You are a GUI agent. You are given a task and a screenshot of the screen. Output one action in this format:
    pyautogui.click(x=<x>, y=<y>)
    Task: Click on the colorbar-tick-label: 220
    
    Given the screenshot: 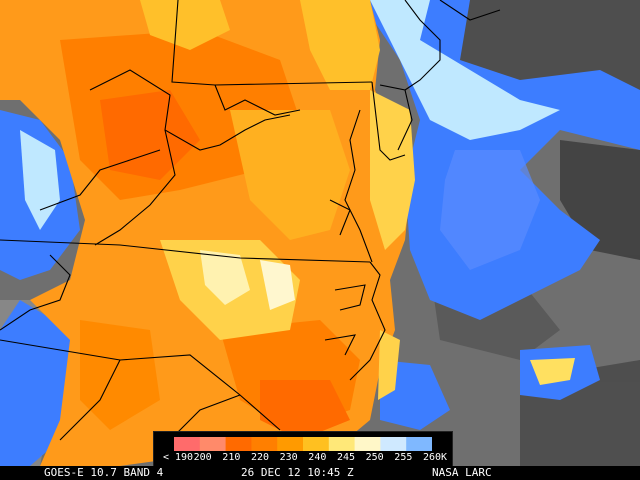 What is the action you would take?
    pyautogui.click(x=260, y=457)
    